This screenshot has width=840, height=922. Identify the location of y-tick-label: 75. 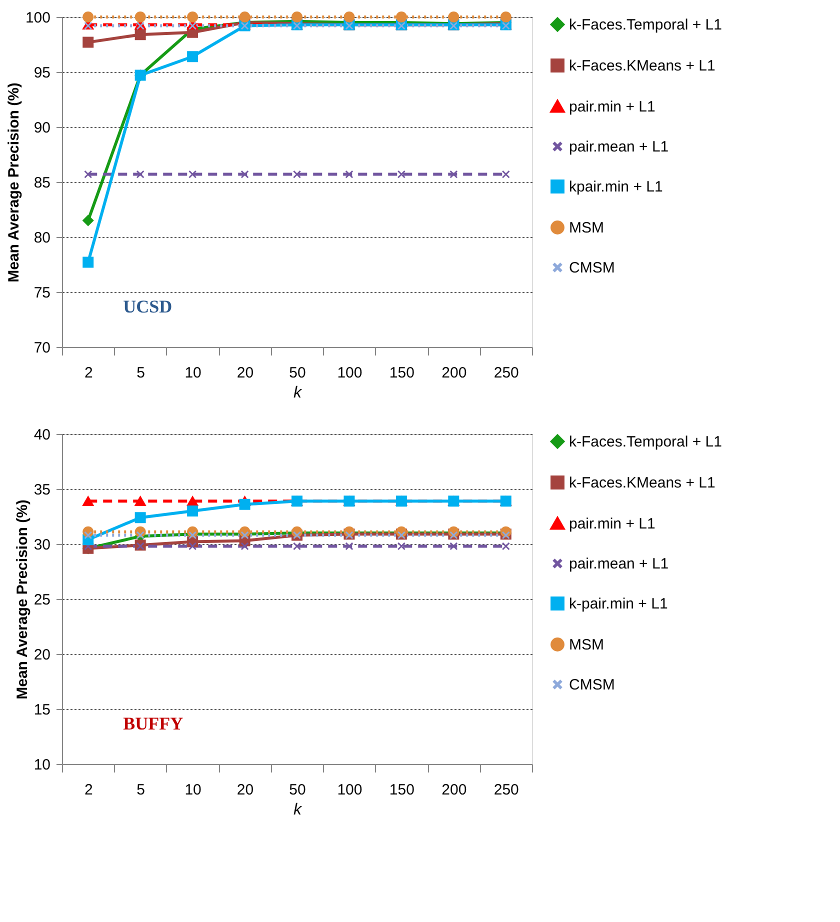
(42, 293).